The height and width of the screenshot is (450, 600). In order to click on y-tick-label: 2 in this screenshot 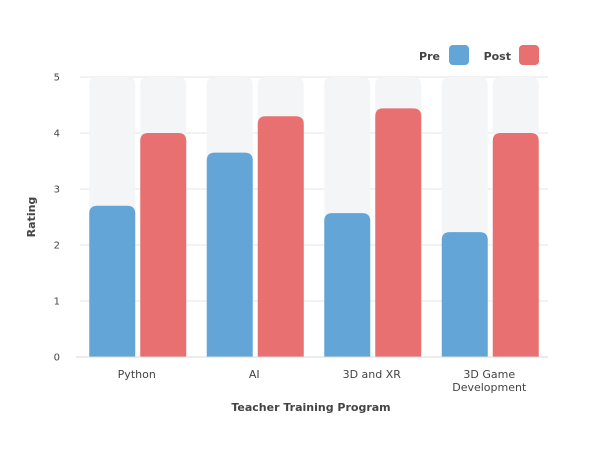, I will do `click(57, 246)`.